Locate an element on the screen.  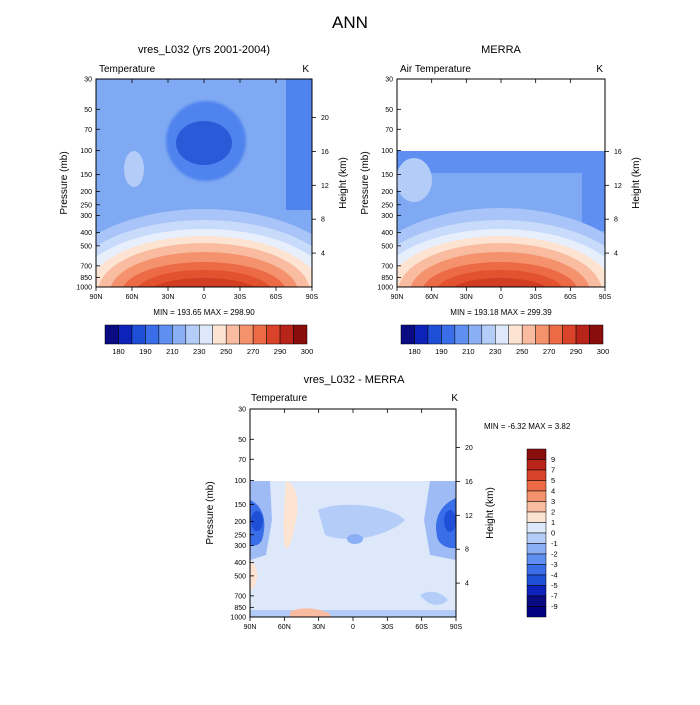
panel-model-left-label: Temperature is located at coordinates (127, 69).